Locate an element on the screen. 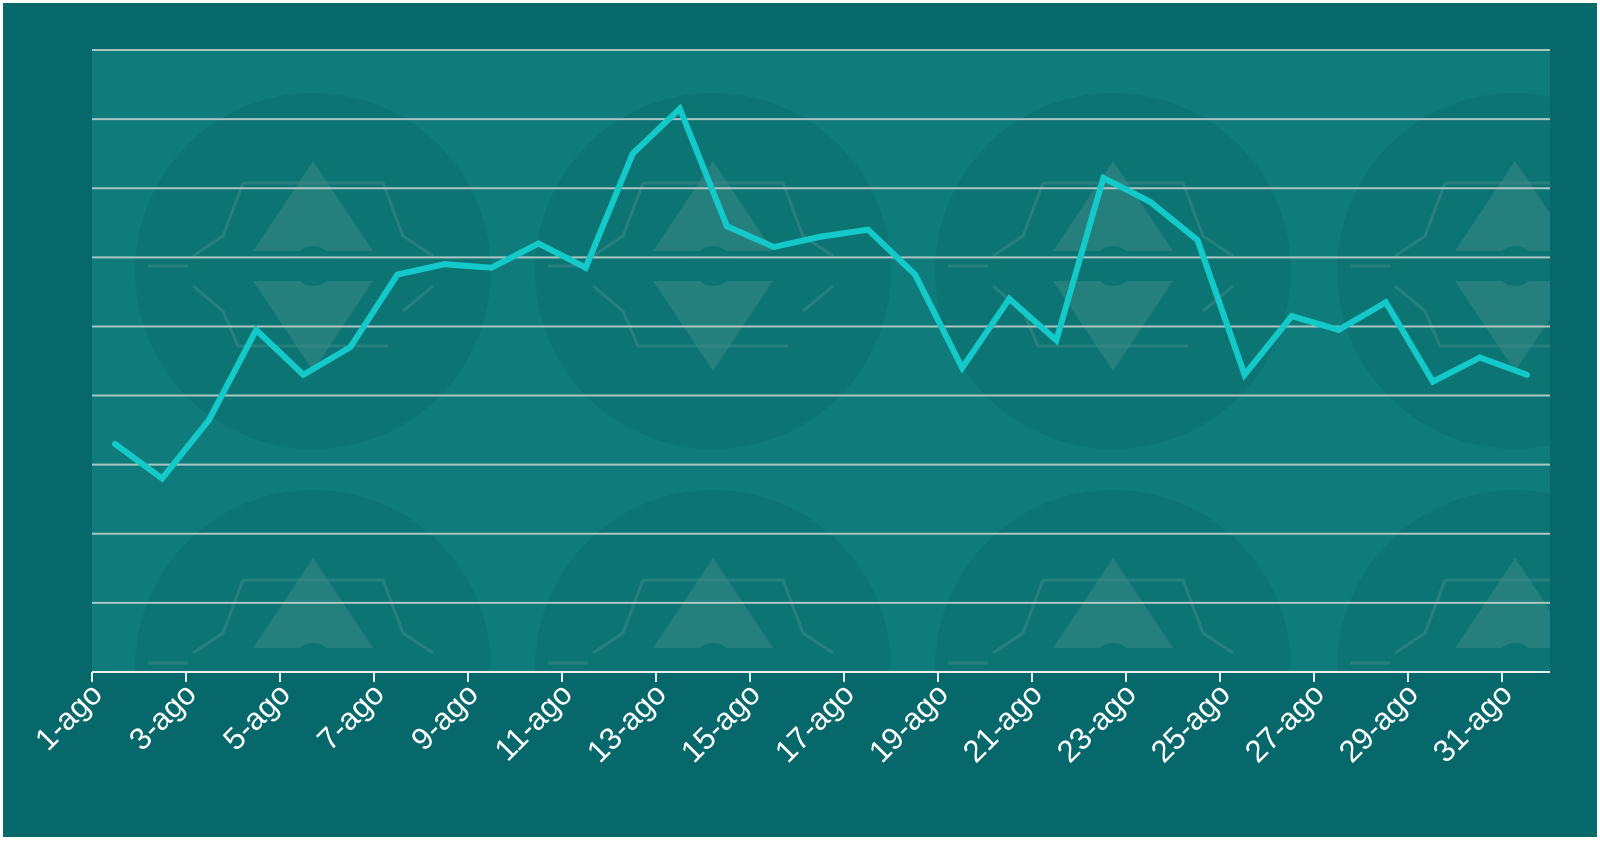  x-tick-label: 19-ago is located at coordinates (908, 722).